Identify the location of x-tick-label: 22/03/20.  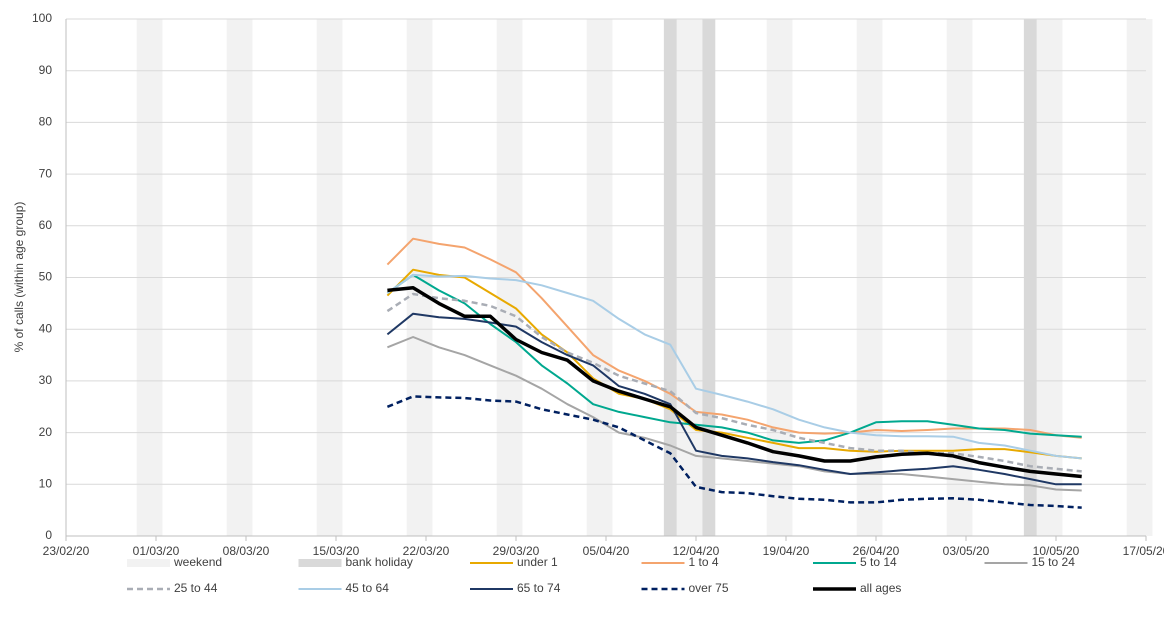
(426, 551).